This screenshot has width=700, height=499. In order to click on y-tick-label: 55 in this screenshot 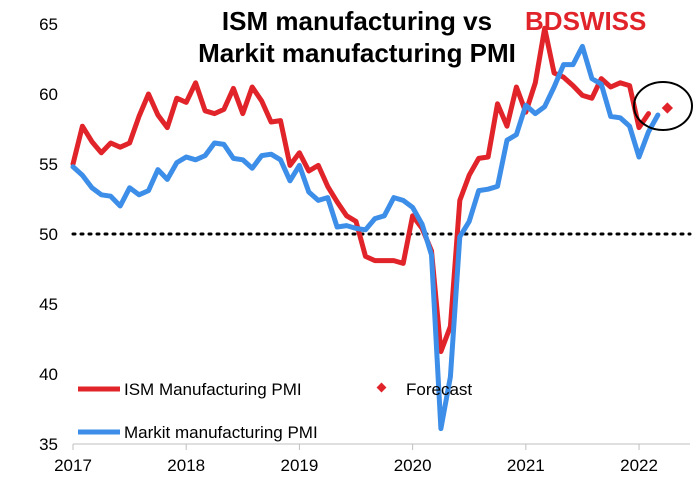, I will do `click(48, 164)`.